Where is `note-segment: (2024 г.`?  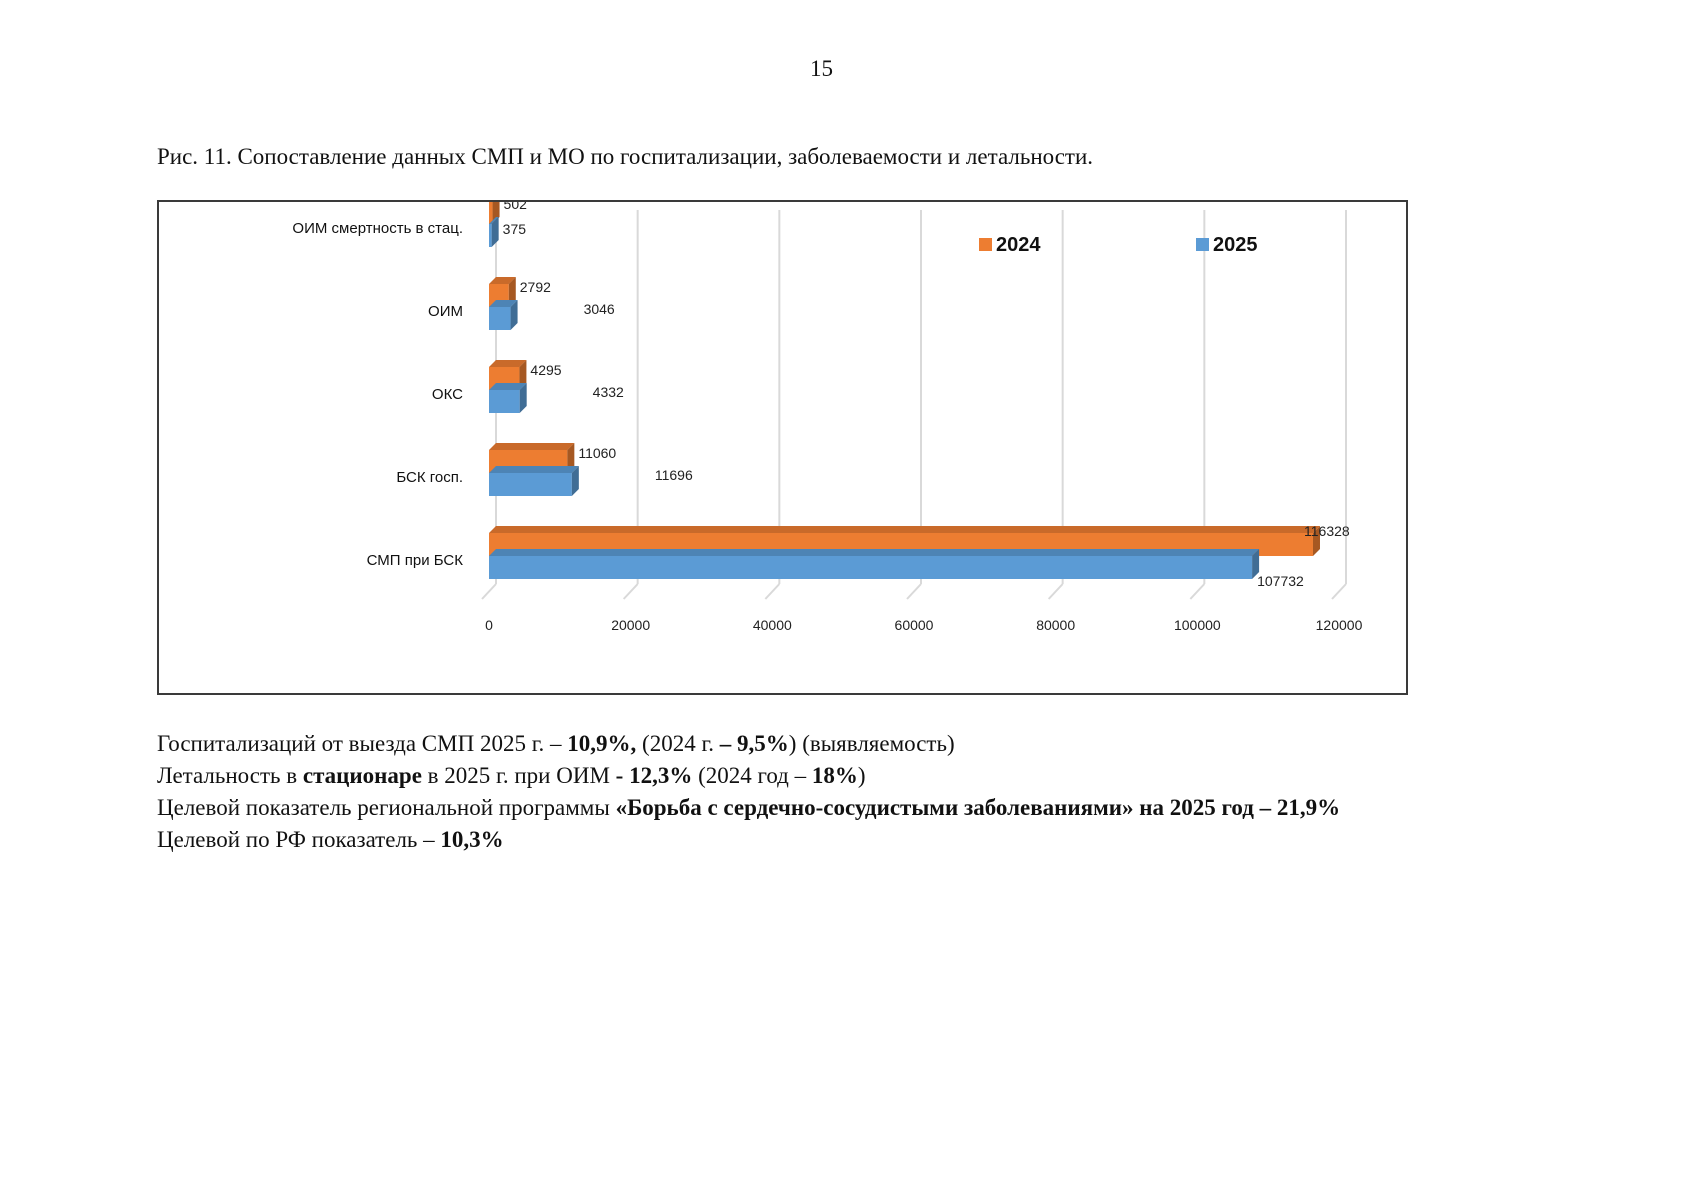 note-segment: (2024 г. is located at coordinates (678, 743).